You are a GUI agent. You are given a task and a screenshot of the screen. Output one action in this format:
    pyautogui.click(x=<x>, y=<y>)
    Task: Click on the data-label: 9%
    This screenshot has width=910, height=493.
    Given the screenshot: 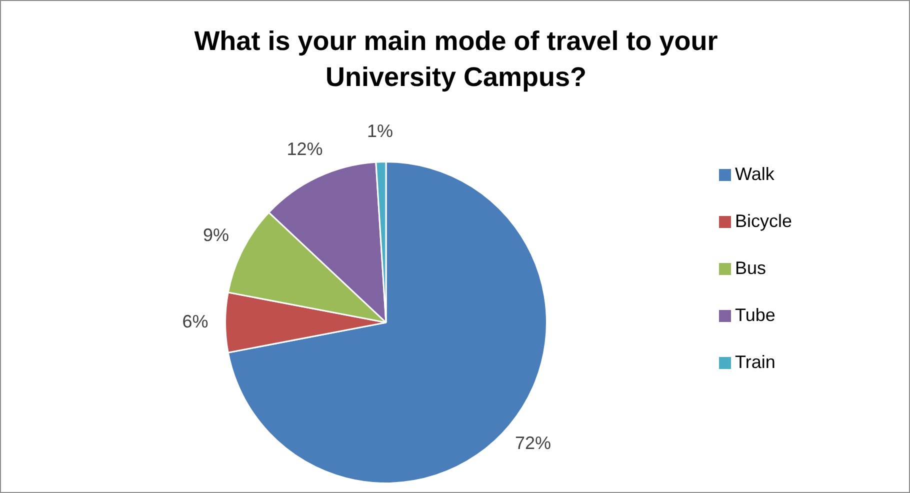 What is the action you would take?
    pyautogui.click(x=216, y=234)
    